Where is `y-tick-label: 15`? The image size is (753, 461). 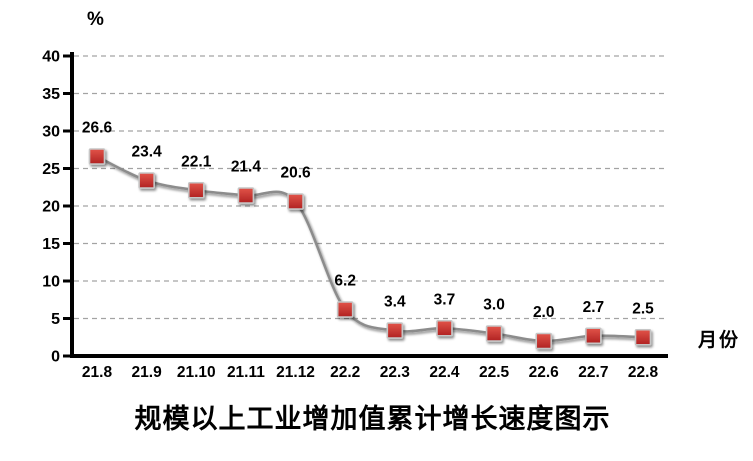
y-tick-label: 15 is located at coordinates (51, 244).